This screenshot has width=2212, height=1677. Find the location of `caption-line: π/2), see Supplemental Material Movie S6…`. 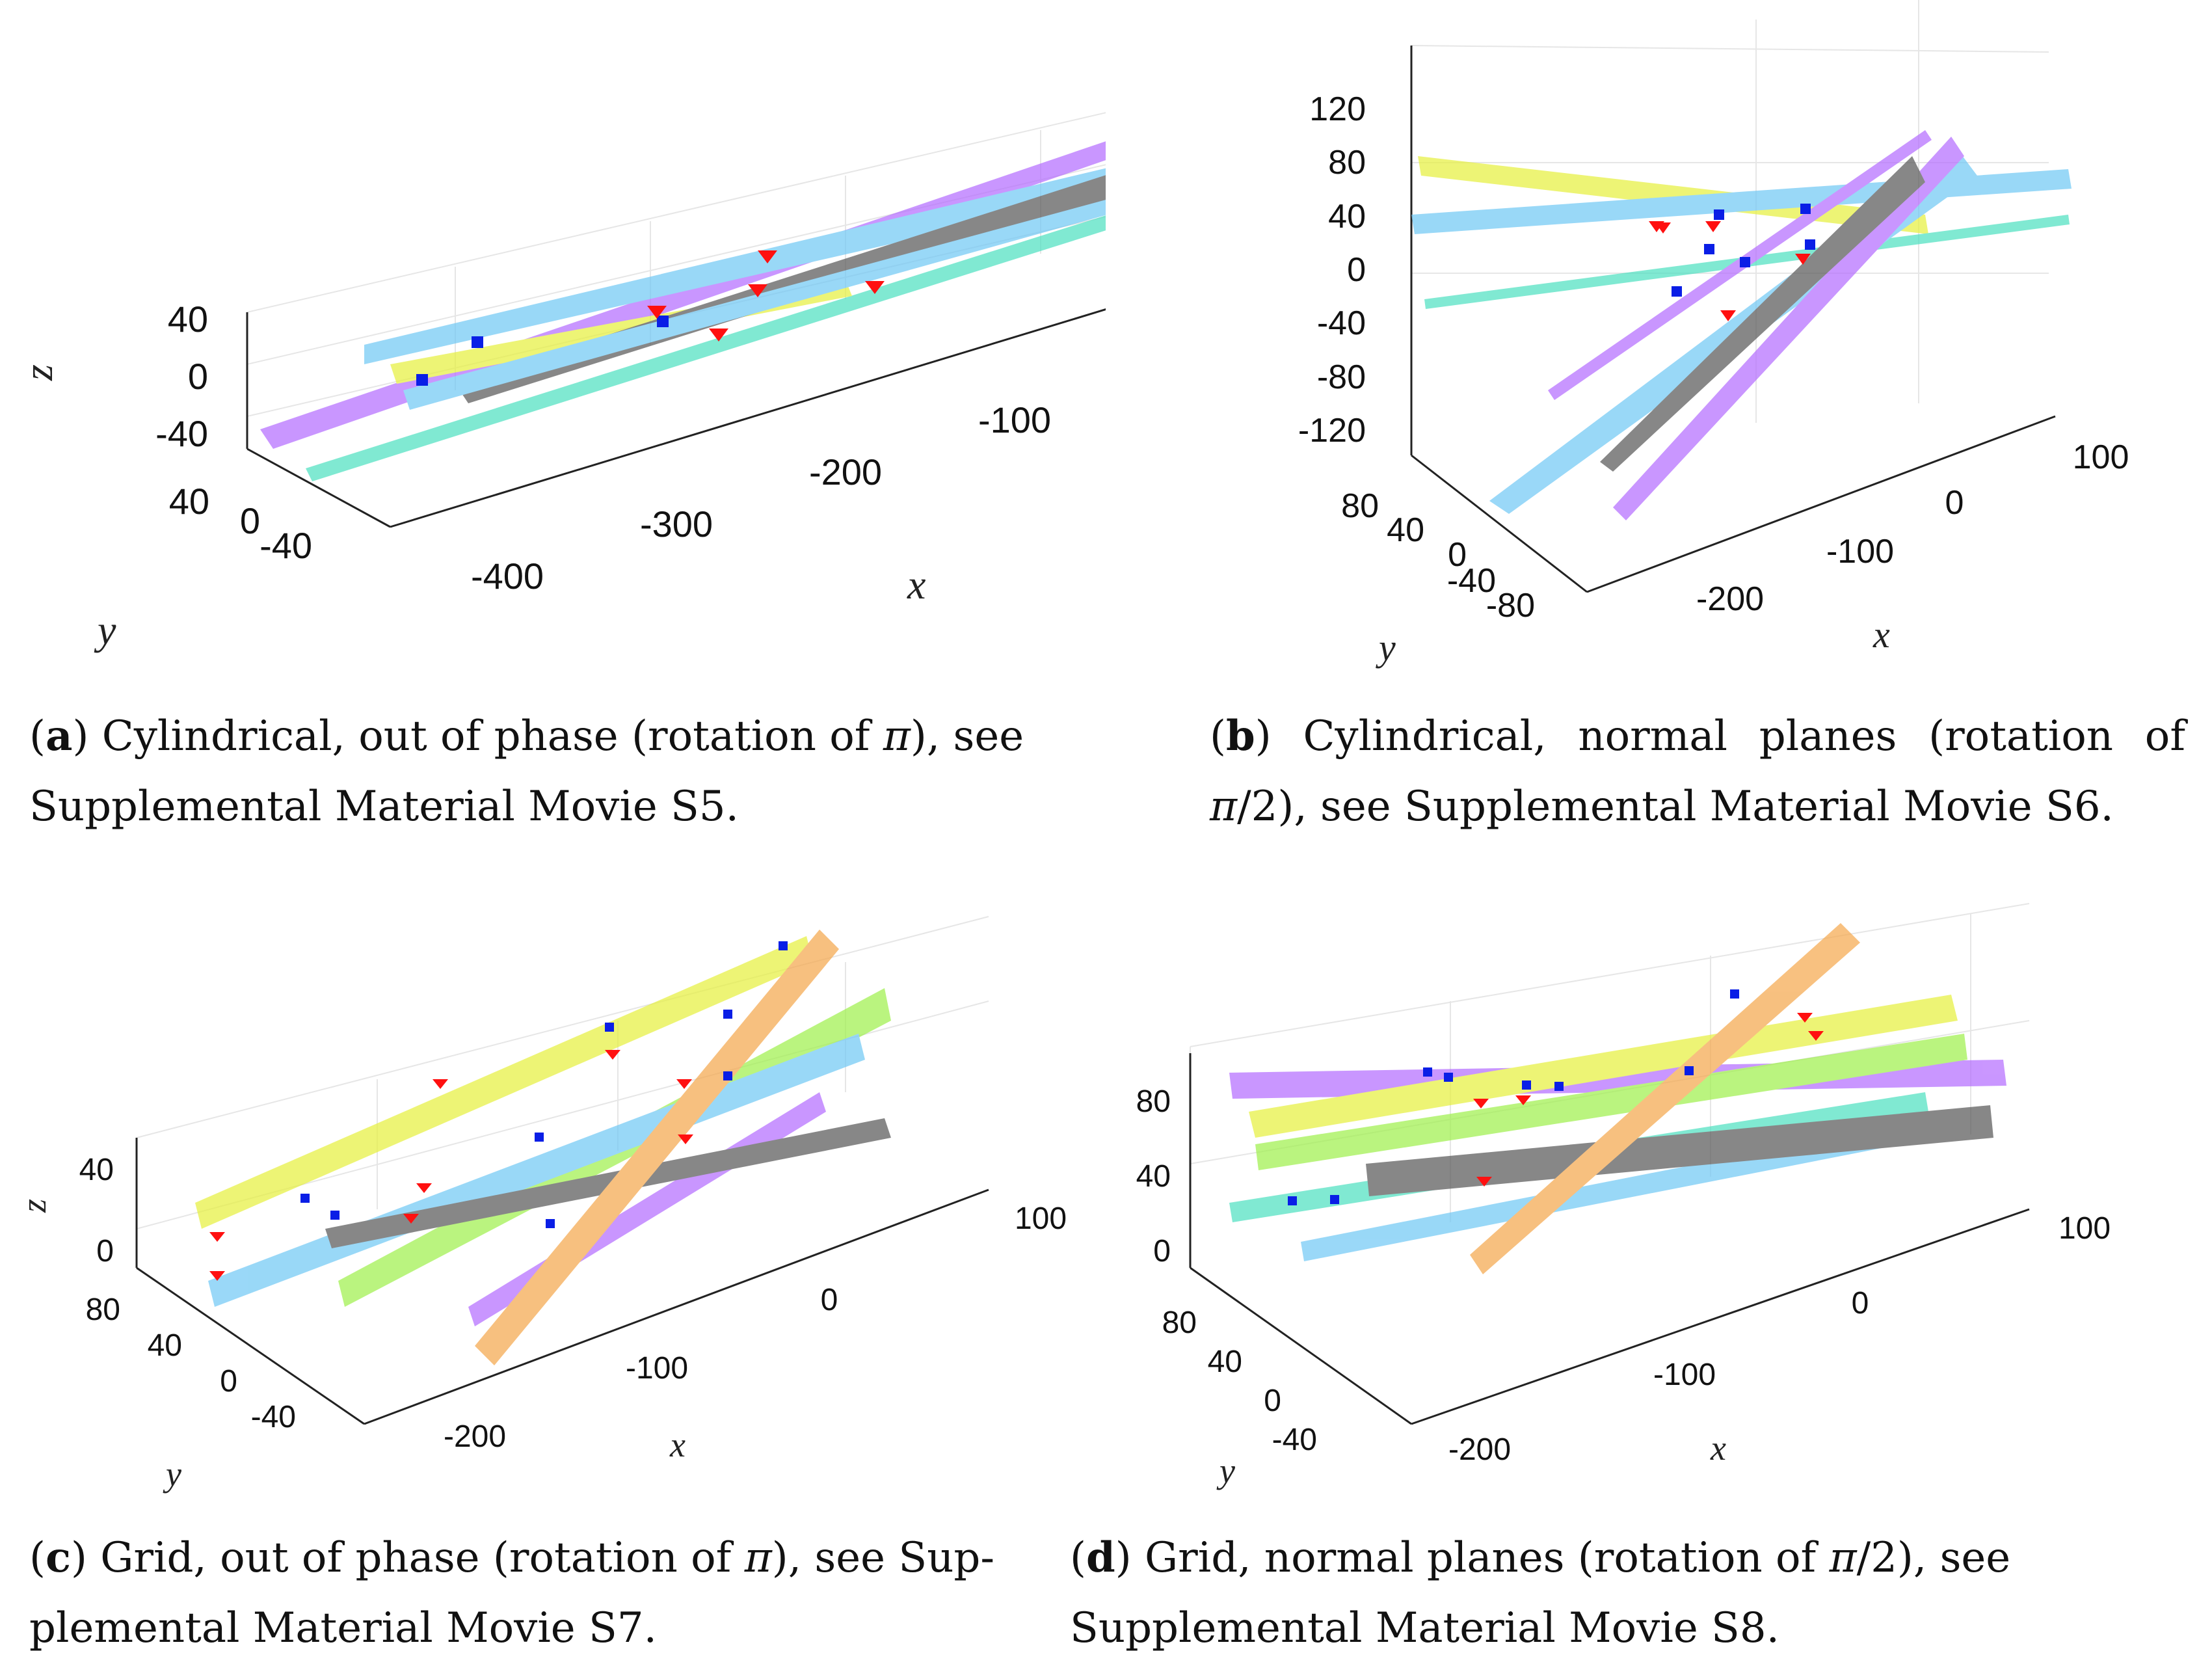

caption-line: π/2), see Supplemental Material Movie S6… is located at coordinates (1697, 806).